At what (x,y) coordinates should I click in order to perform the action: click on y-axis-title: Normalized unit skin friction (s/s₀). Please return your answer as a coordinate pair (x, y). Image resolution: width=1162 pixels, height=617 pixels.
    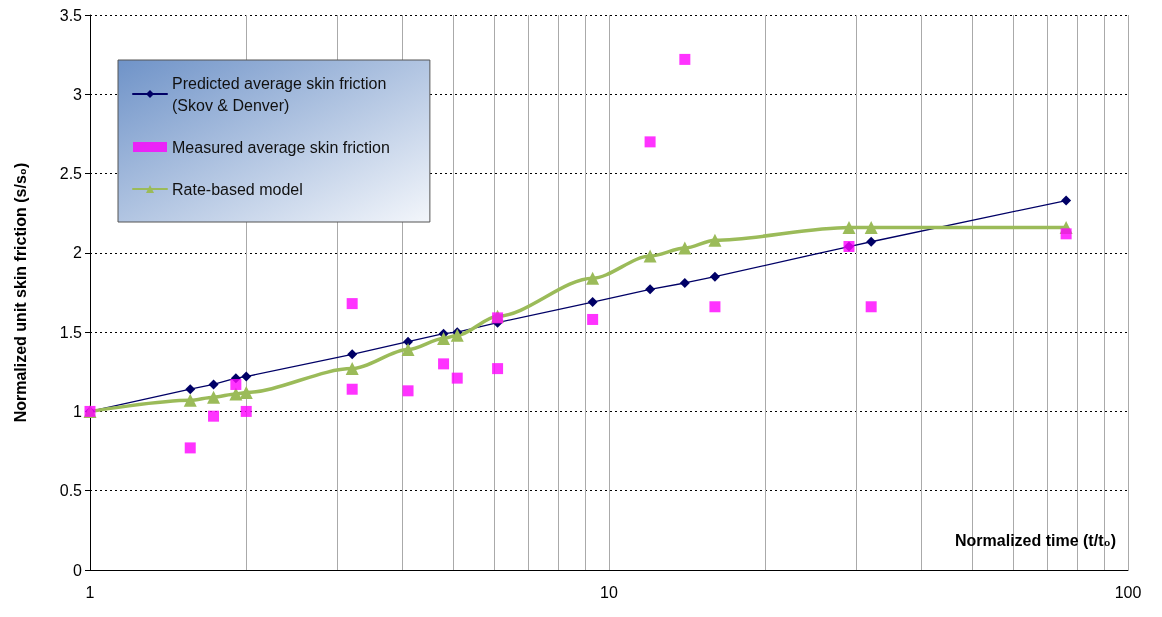
    Looking at the image, I should click on (20, 292).